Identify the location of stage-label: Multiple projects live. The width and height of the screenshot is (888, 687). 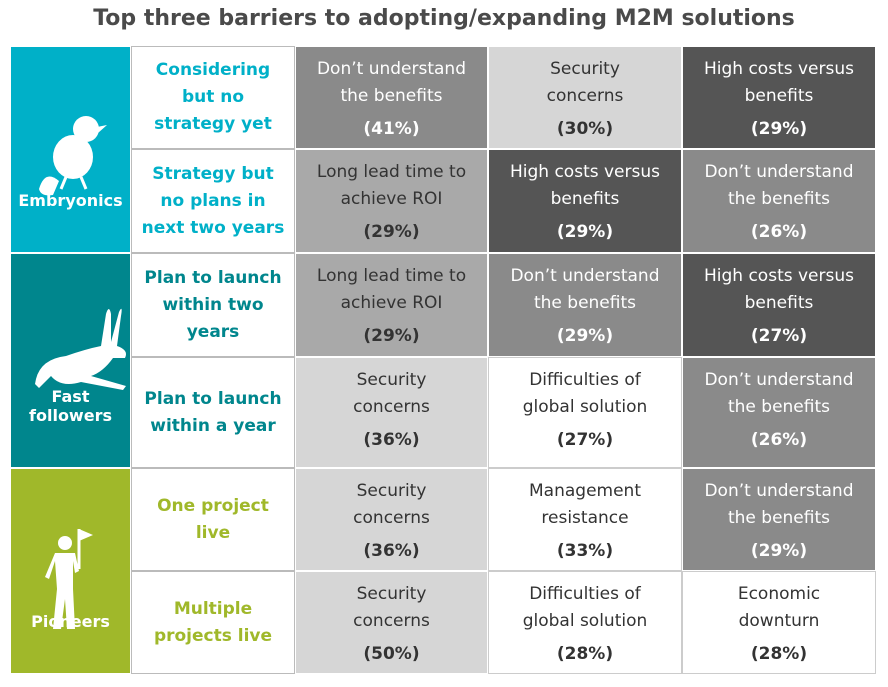
(213, 622).